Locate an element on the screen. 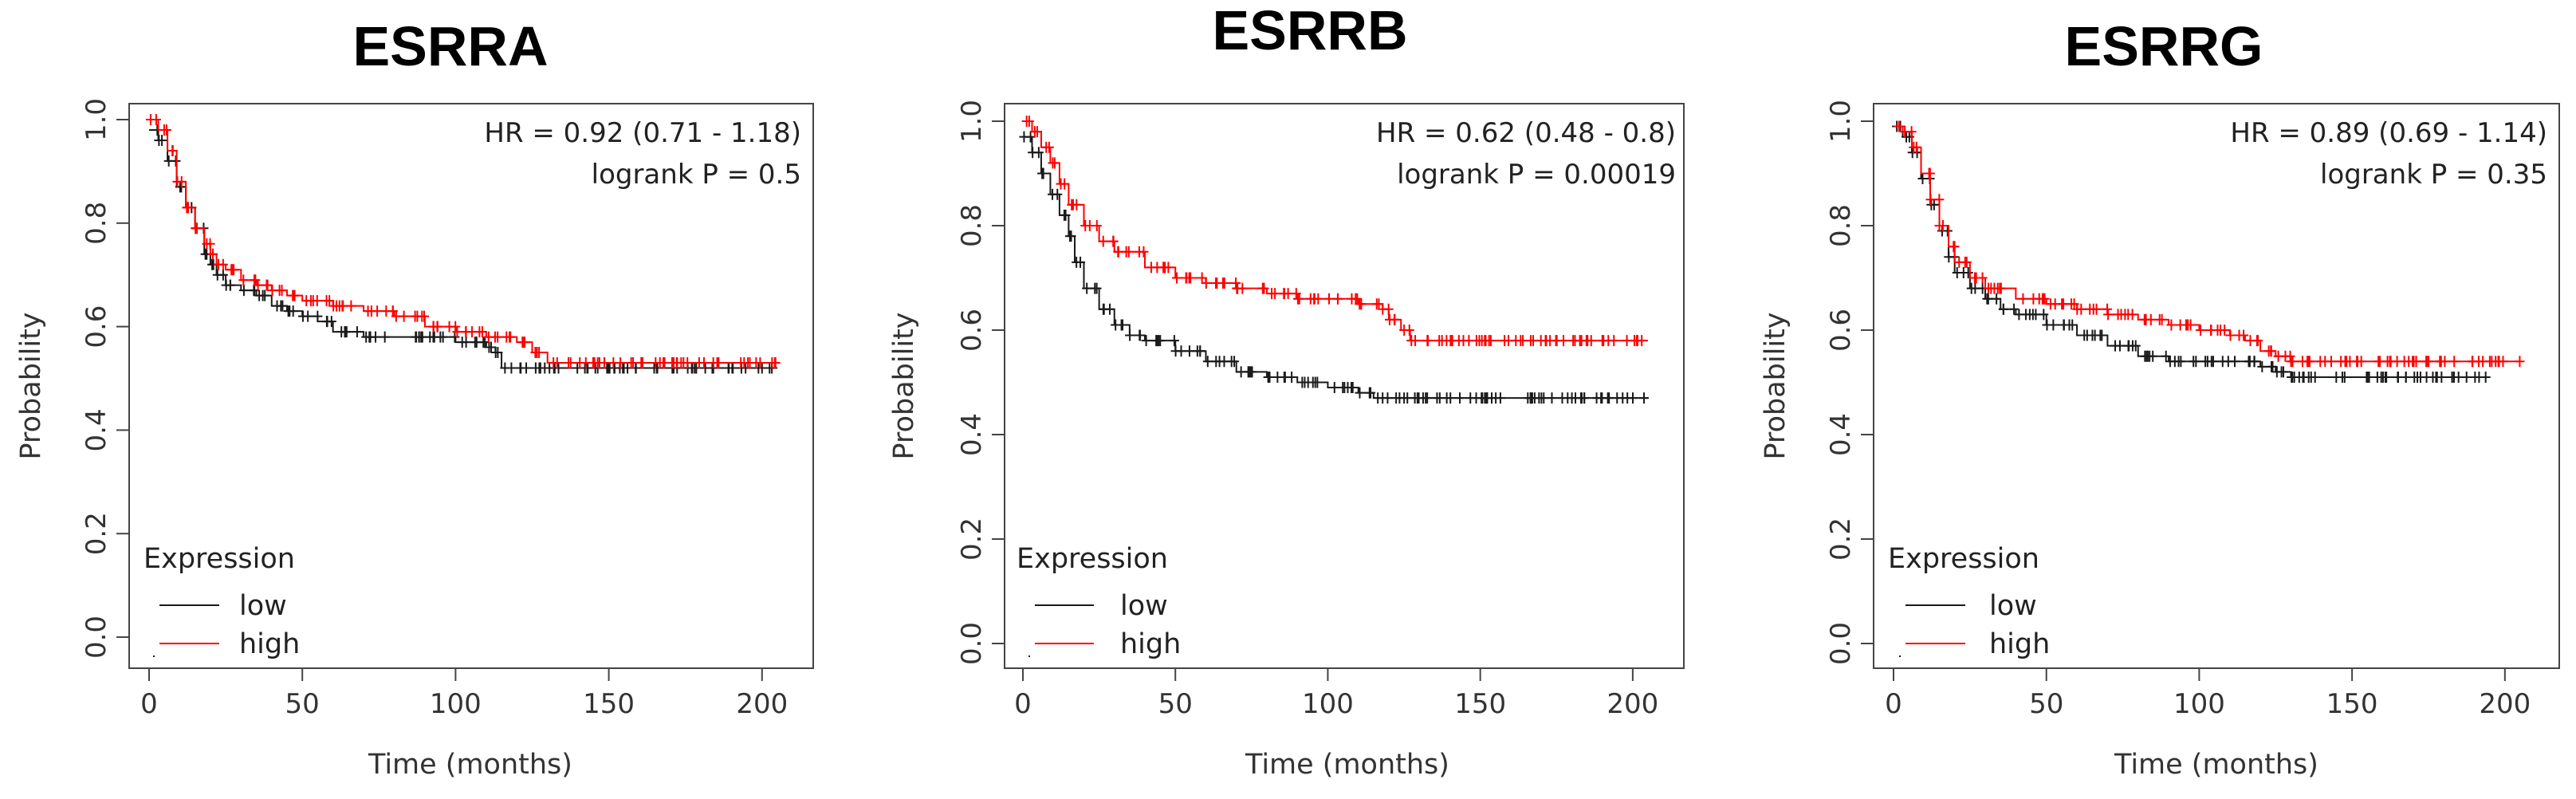 This screenshot has height=799, width=2576. y-tick-label: 1.0 is located at coordinates (1841, 122).